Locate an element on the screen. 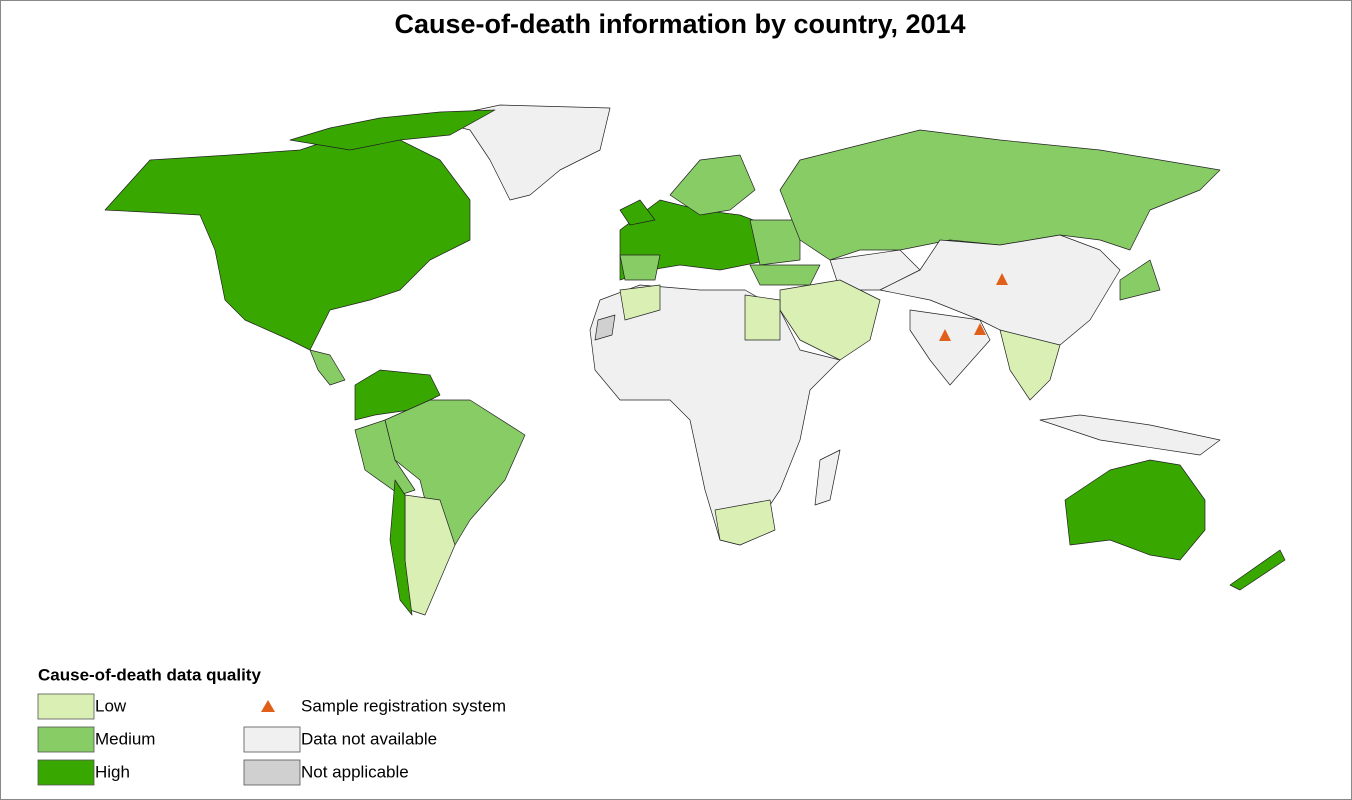 Image resolution: width=1352 pixels, height=800 pixels. australia is located at coordinates (1135, 510).